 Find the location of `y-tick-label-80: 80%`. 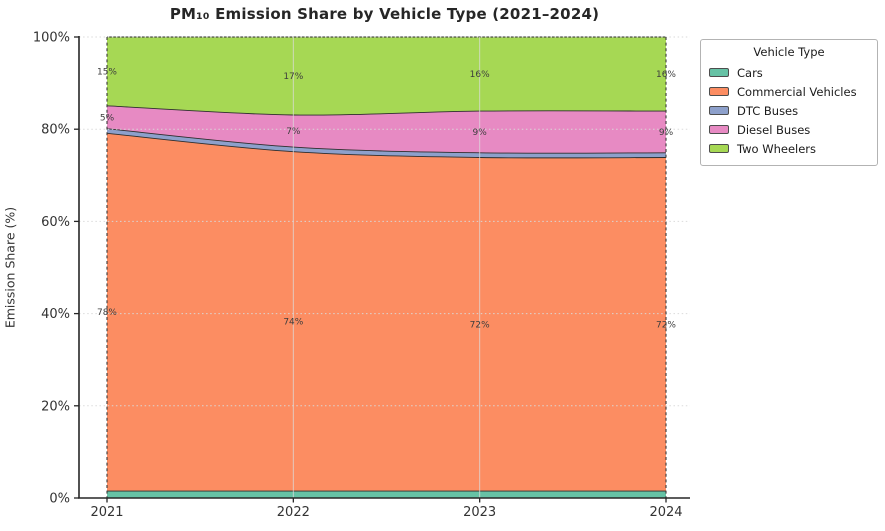

y-tick-label-80: 80% is located at coordinates (55, 130).